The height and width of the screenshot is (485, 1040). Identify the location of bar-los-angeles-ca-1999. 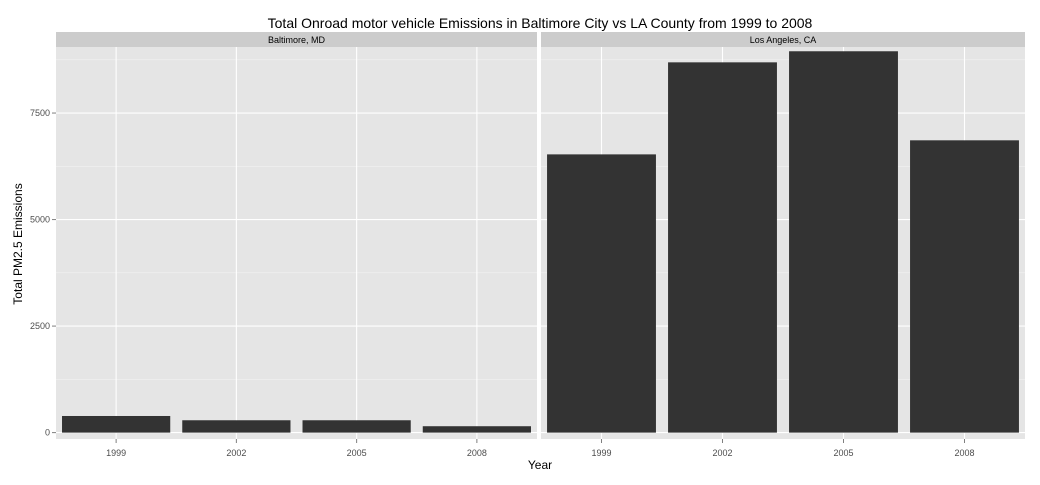
(601, 293).